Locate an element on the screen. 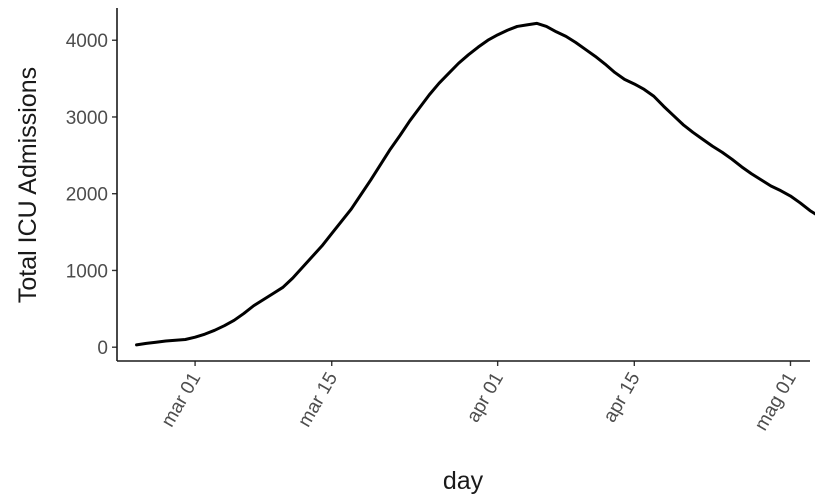  y-axis-title: Total ICU Admissions is located at coordinates (28, 185).